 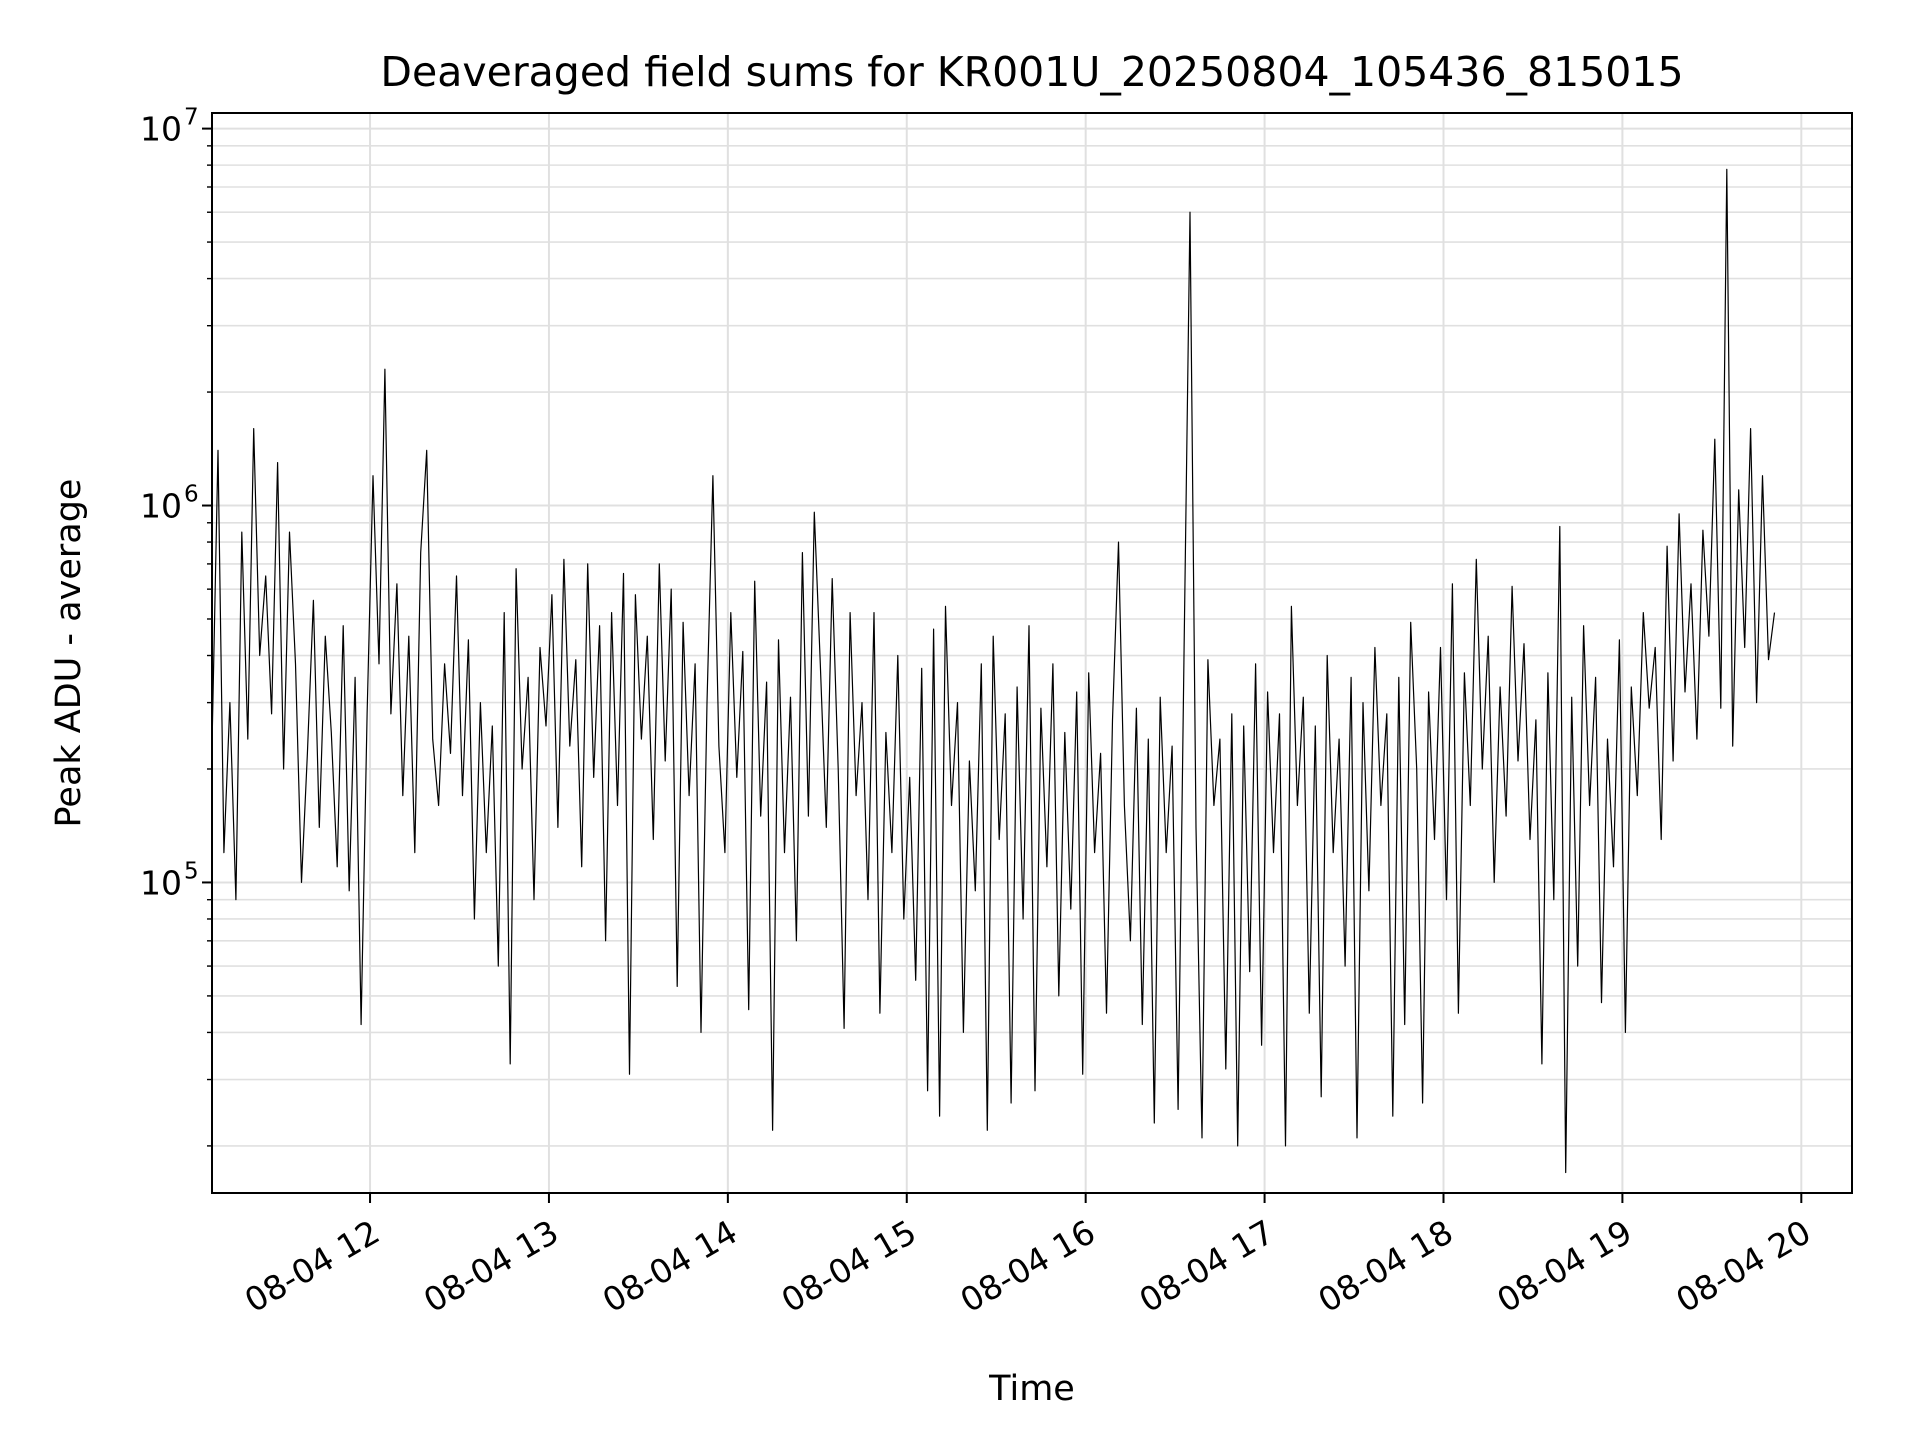 What do you see at coordinates (191, 871) in the screenshot?
I see `y-tick-label-exponent: 5` at bounding box center [191, 871].